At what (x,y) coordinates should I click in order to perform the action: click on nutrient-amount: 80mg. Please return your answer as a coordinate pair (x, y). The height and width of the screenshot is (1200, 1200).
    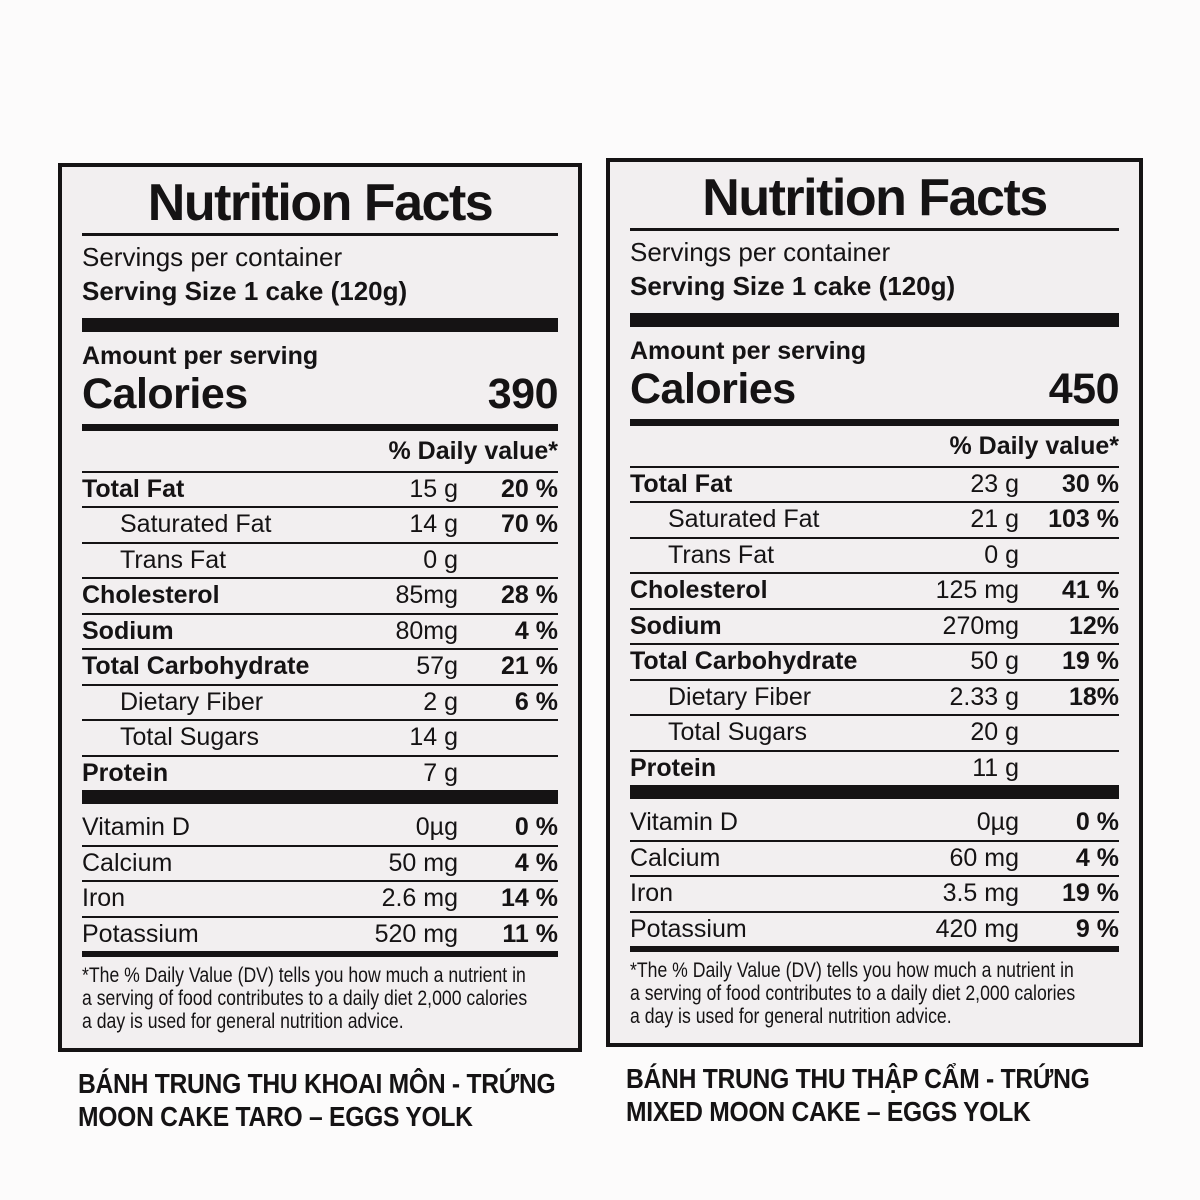
    Looking at the image, I should click on (426, 630).